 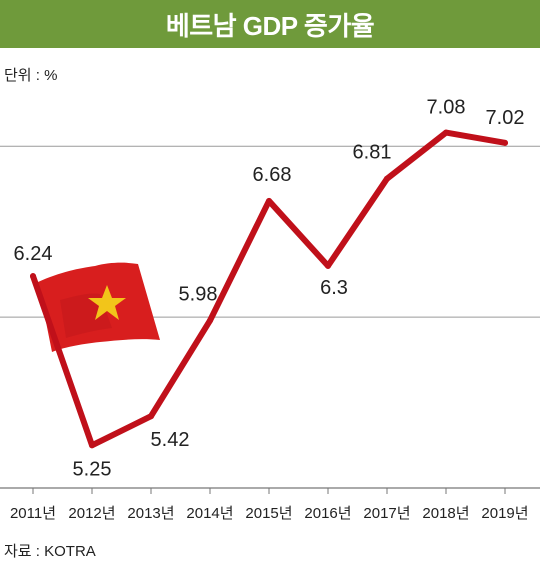 What do you see at coordinates (268, 513) in the screenshot?
I see `x-tick-label: 2015년` at bounding box center [268, 513].